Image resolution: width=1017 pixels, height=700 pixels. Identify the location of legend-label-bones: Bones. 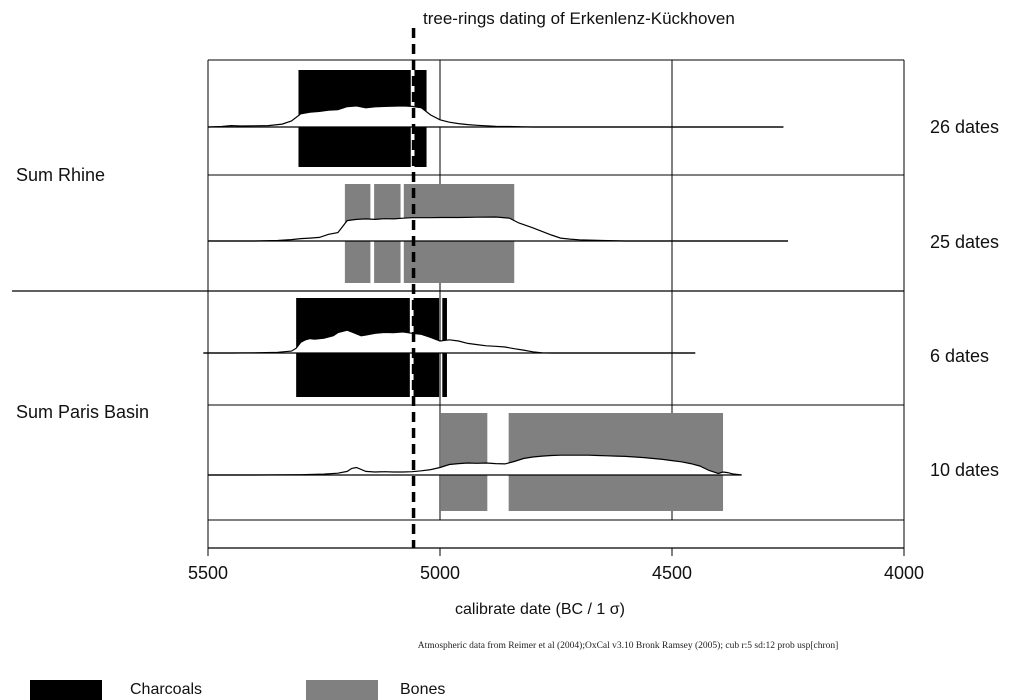
(422, 689).